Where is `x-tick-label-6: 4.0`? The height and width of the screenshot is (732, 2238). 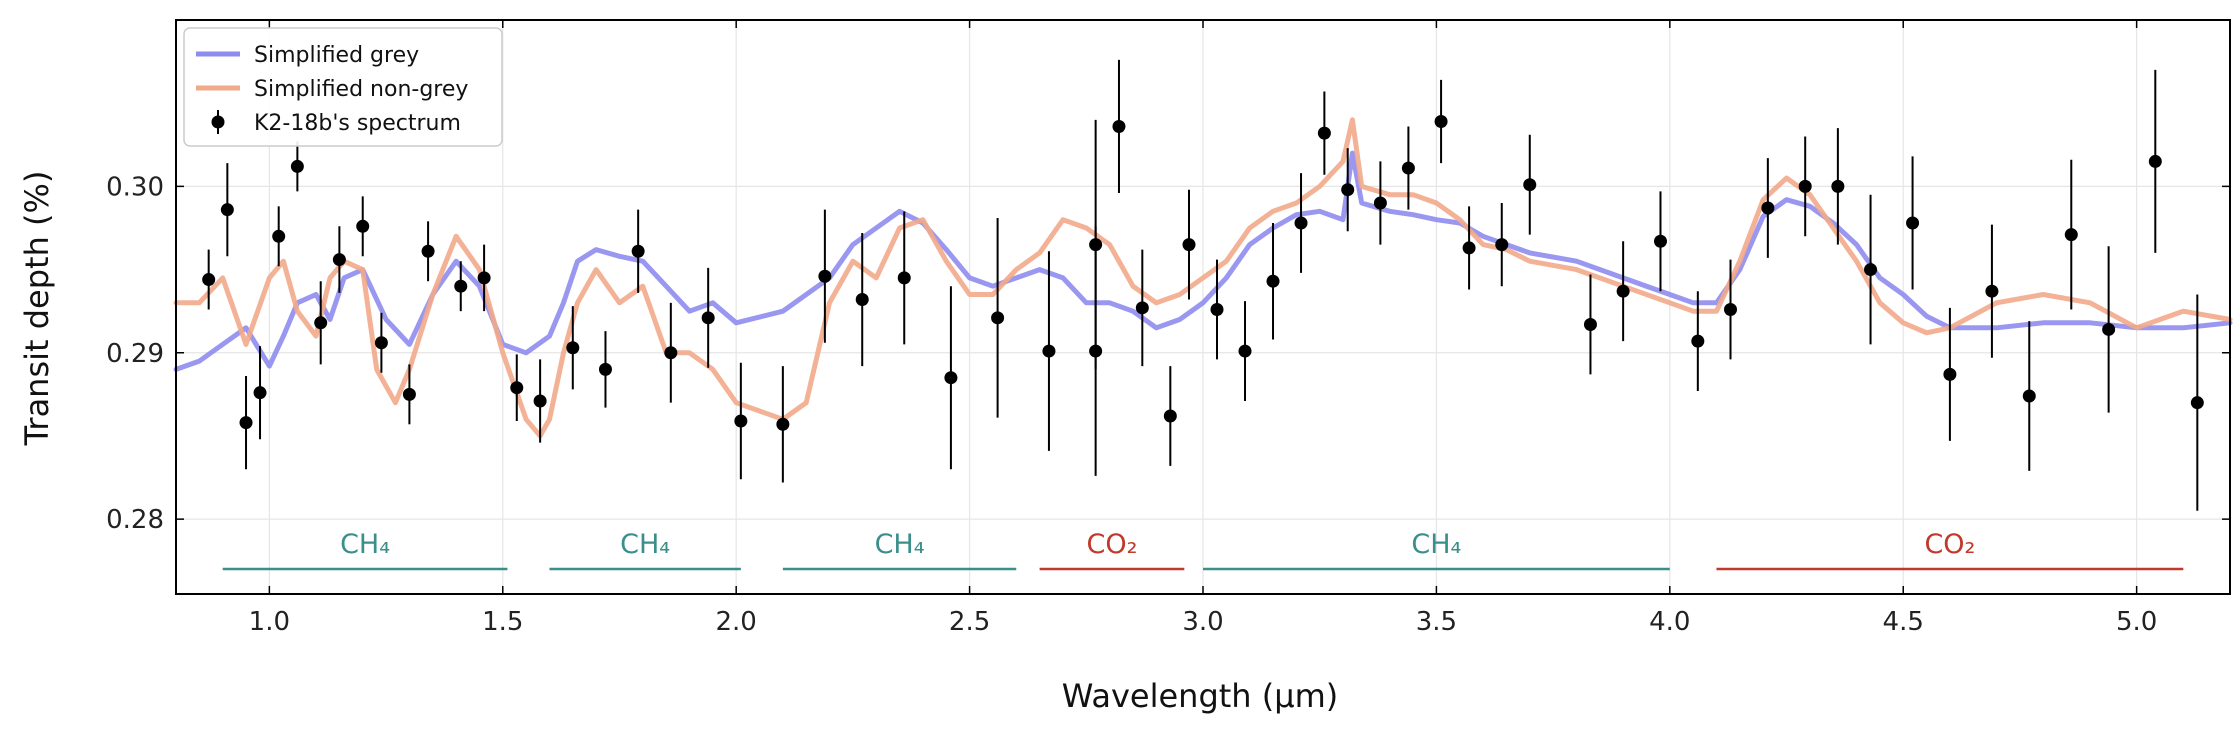
x-tick-label-6: 4.0 is located at coordinates (1669, 622).